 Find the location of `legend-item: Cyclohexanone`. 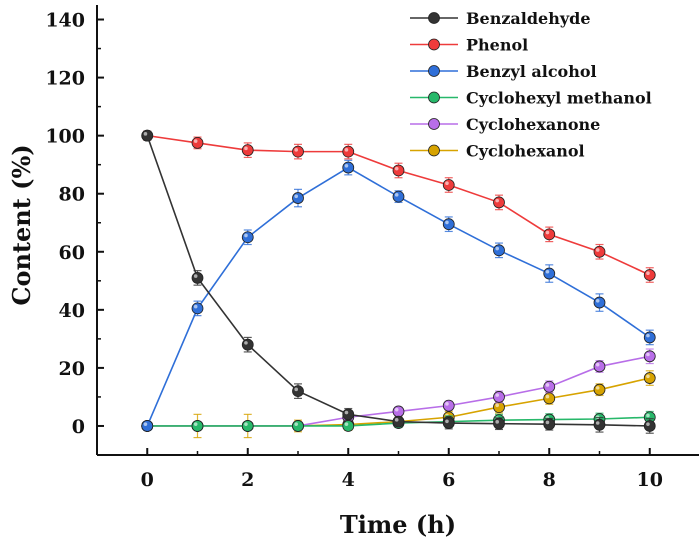

legend-item: Cyclohexanone is located at coordinates (505, 124).